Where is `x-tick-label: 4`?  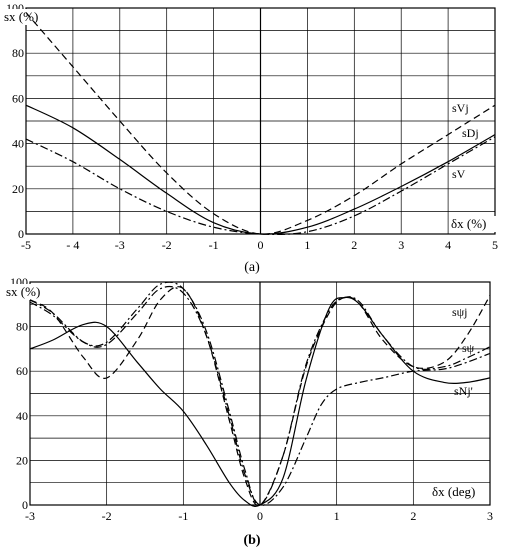
x-tick-label: 4 is located at coordinates (448, 245).